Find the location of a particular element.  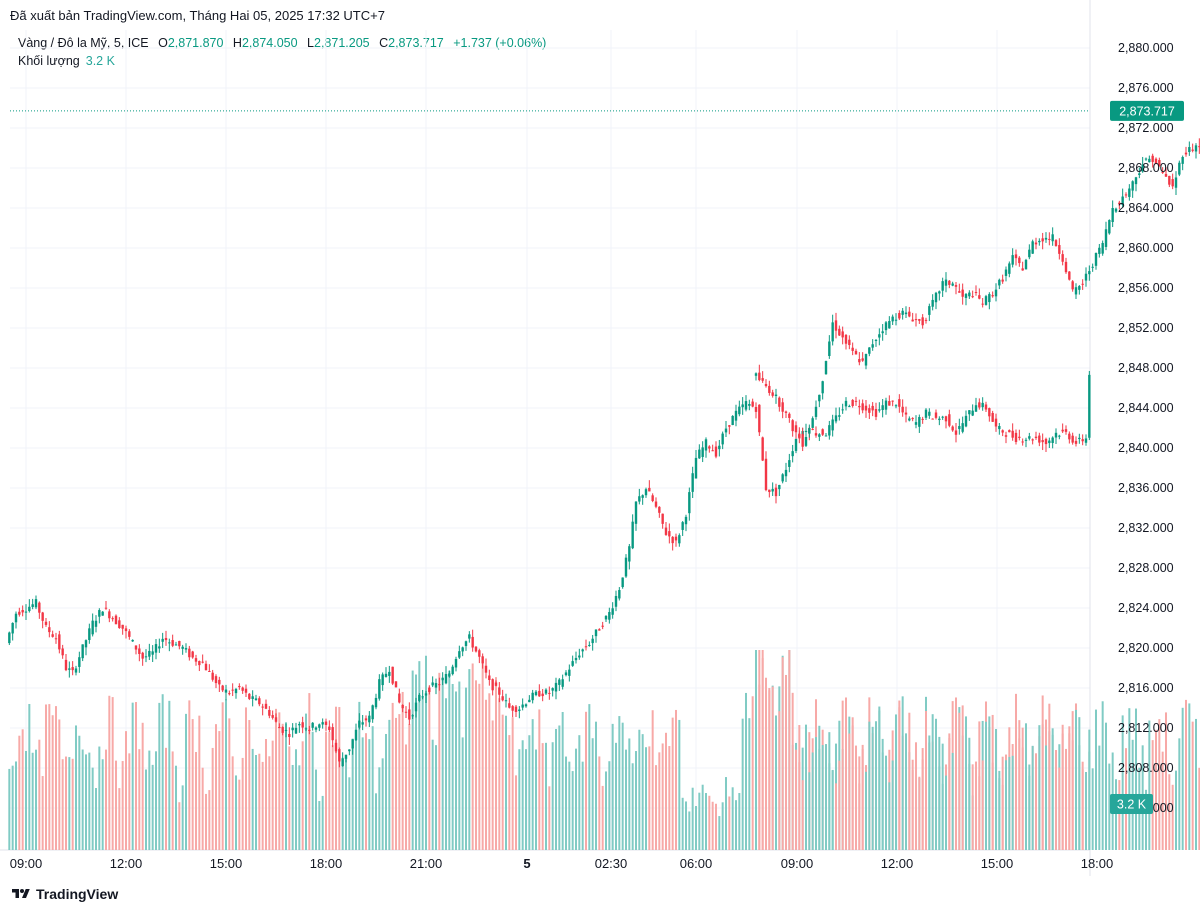

high-value: 2,874.050 is located at coordinates (269, 43).